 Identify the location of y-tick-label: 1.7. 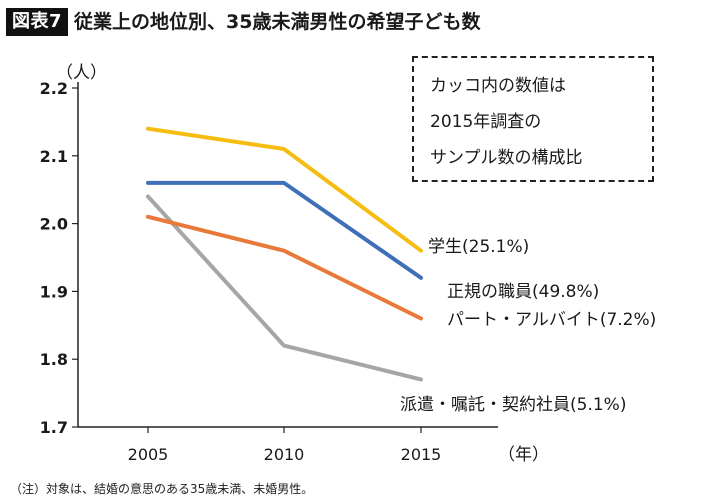
(54, 427).